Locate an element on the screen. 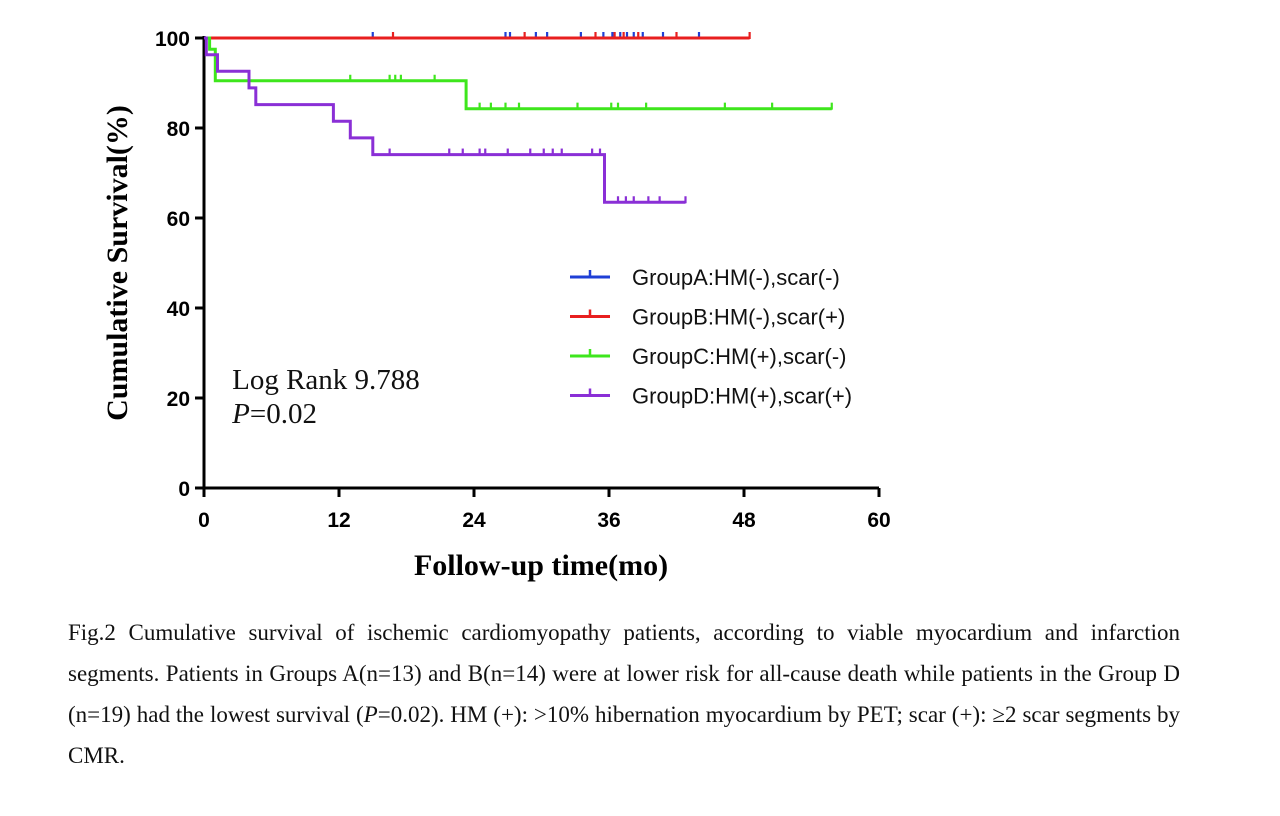  stat-value: =0.02 is located at coordinates (283, 414).